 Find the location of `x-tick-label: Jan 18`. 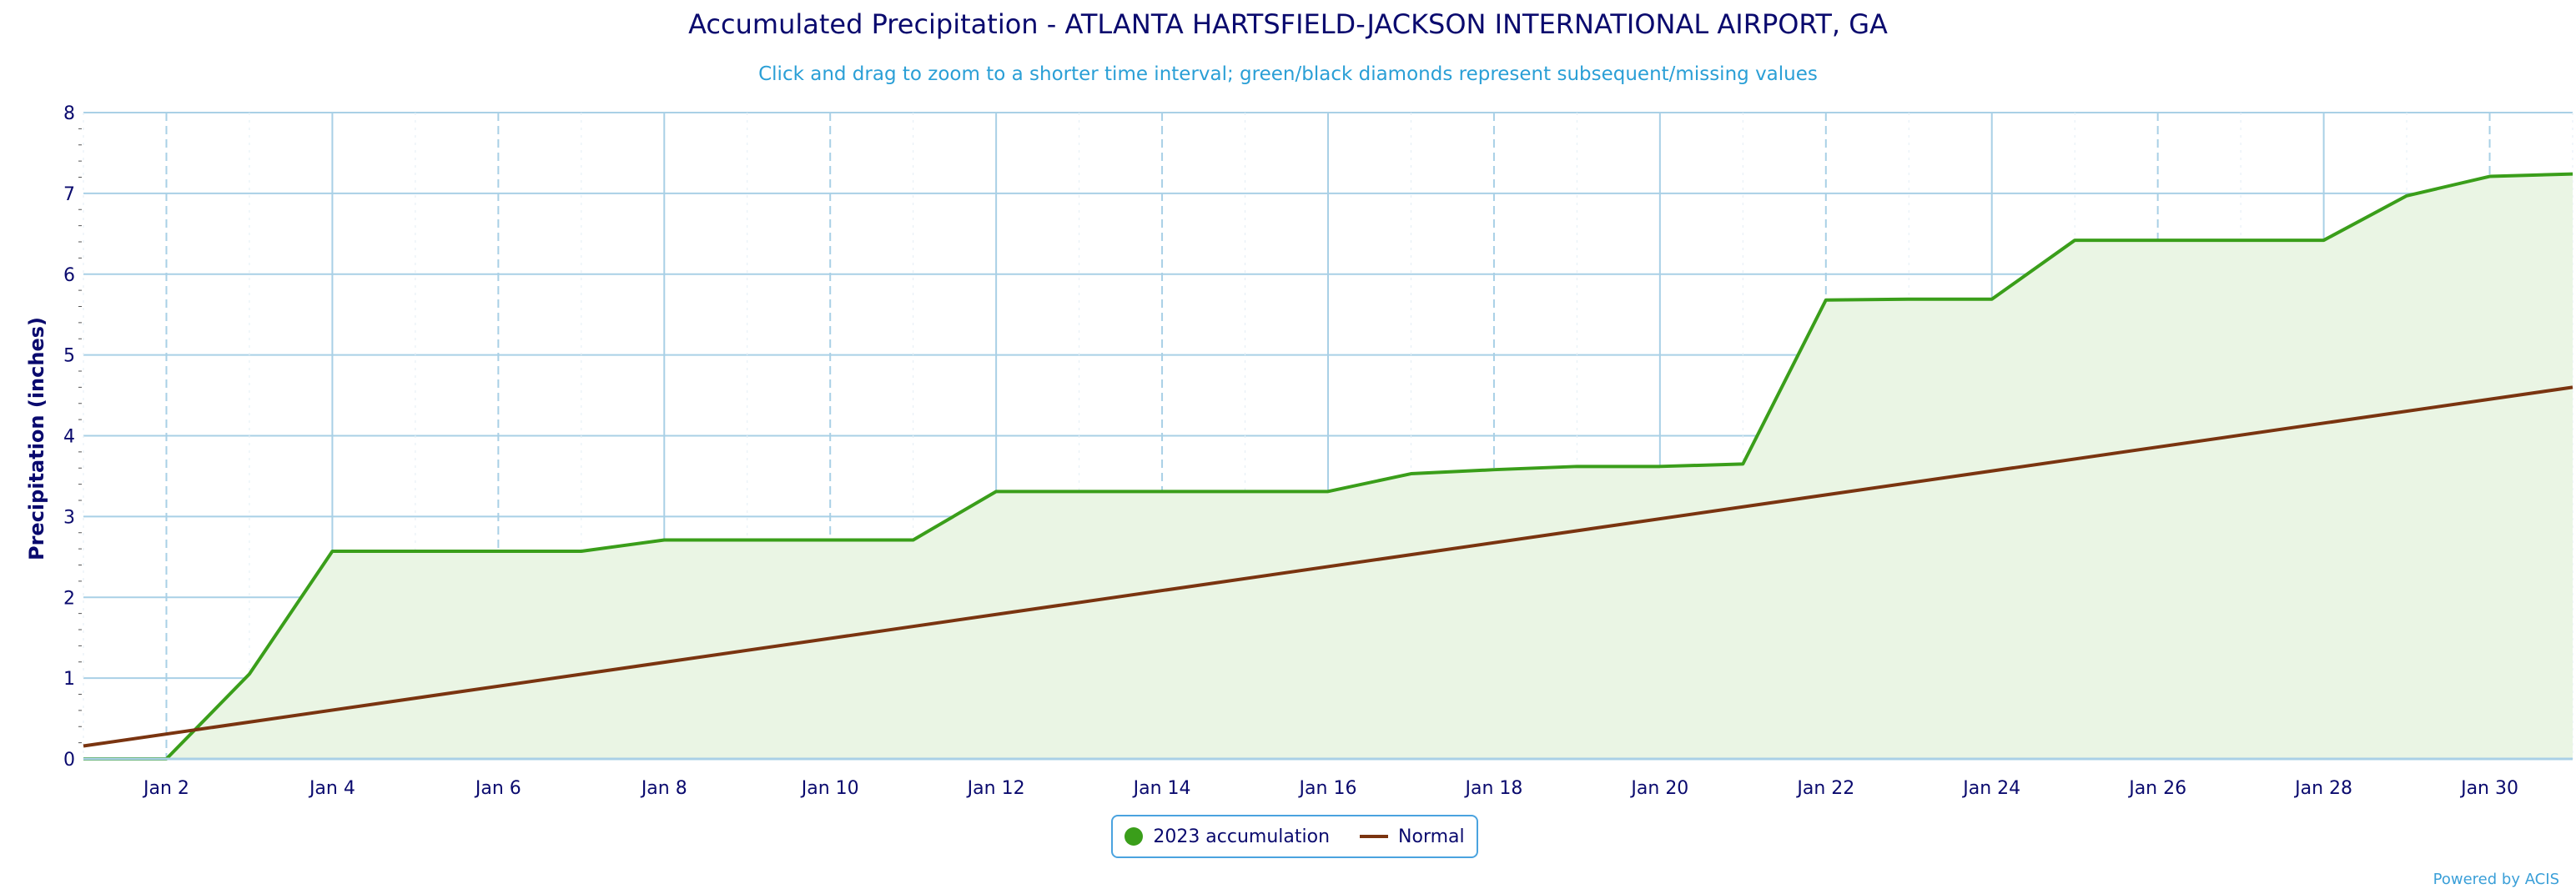

x-tick-label: Jan 18 is located at coordinates (1492, 788).